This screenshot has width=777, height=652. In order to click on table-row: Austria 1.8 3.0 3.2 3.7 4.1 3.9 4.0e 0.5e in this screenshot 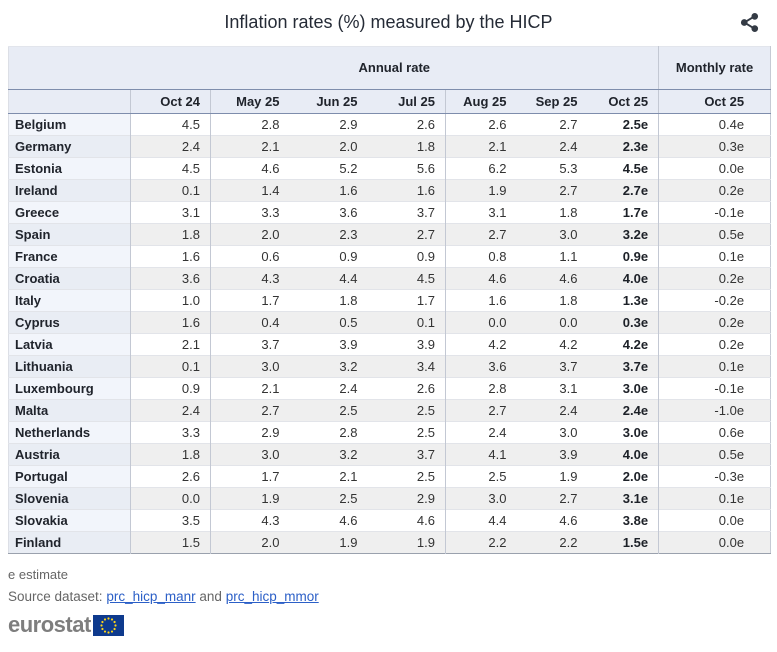, I will do `click(389, 454)`.